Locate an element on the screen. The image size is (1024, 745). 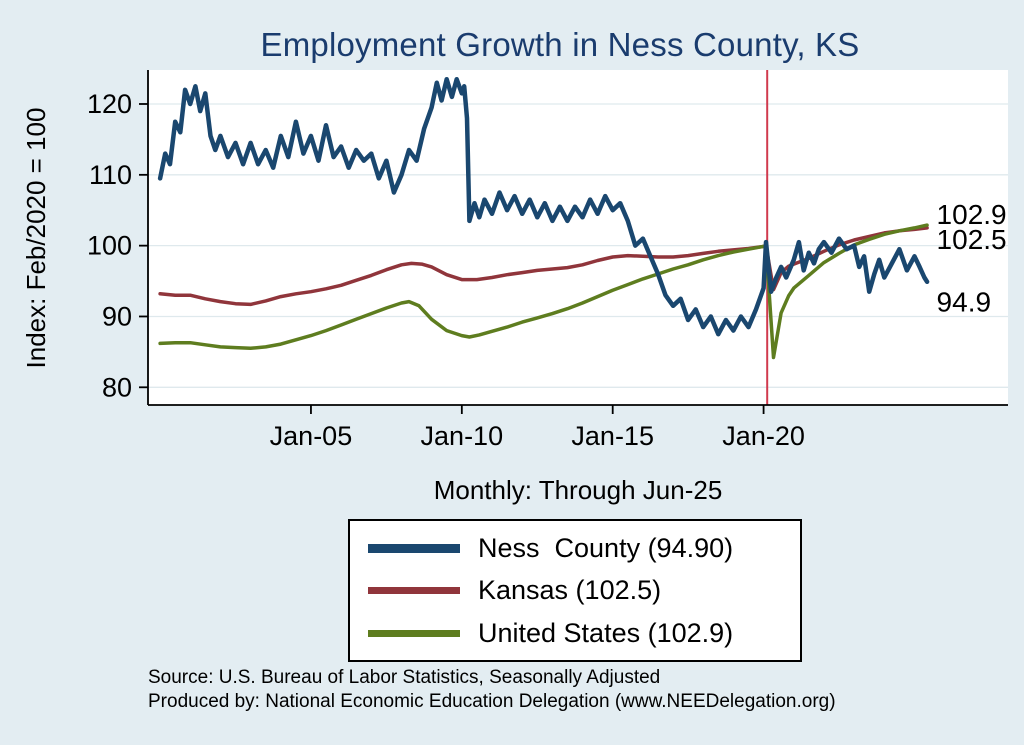
x-tick-label: Jan-15 is located at coordinates (612, 436).